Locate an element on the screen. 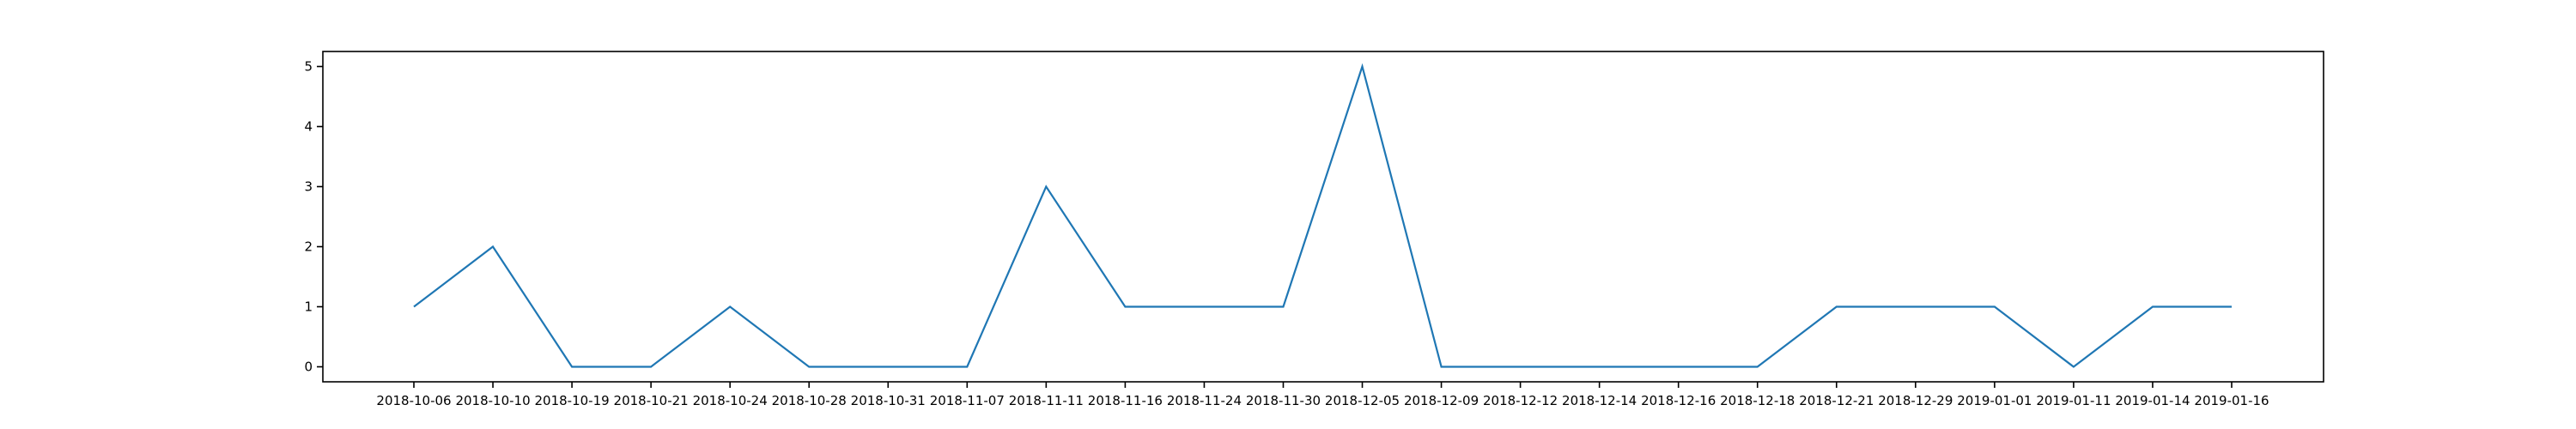 The height and width of the screenshot is (429, 2576). x-tick-label: 2018-12-29 is located at coordinates (1916, 400).